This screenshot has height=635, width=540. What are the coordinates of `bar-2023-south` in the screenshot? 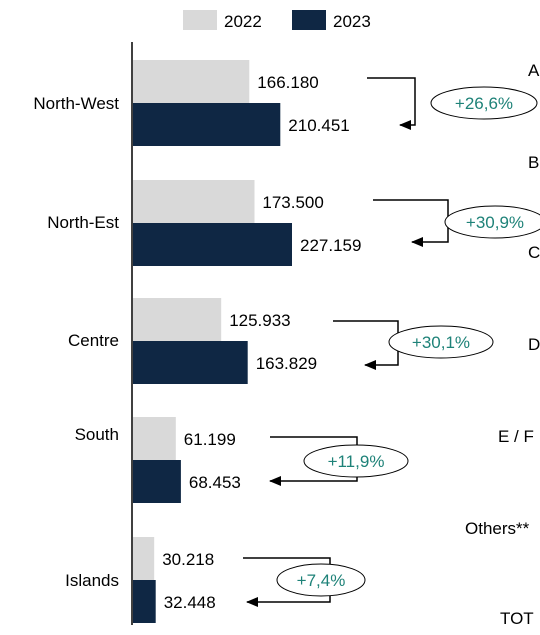 It's located at (157, 481).